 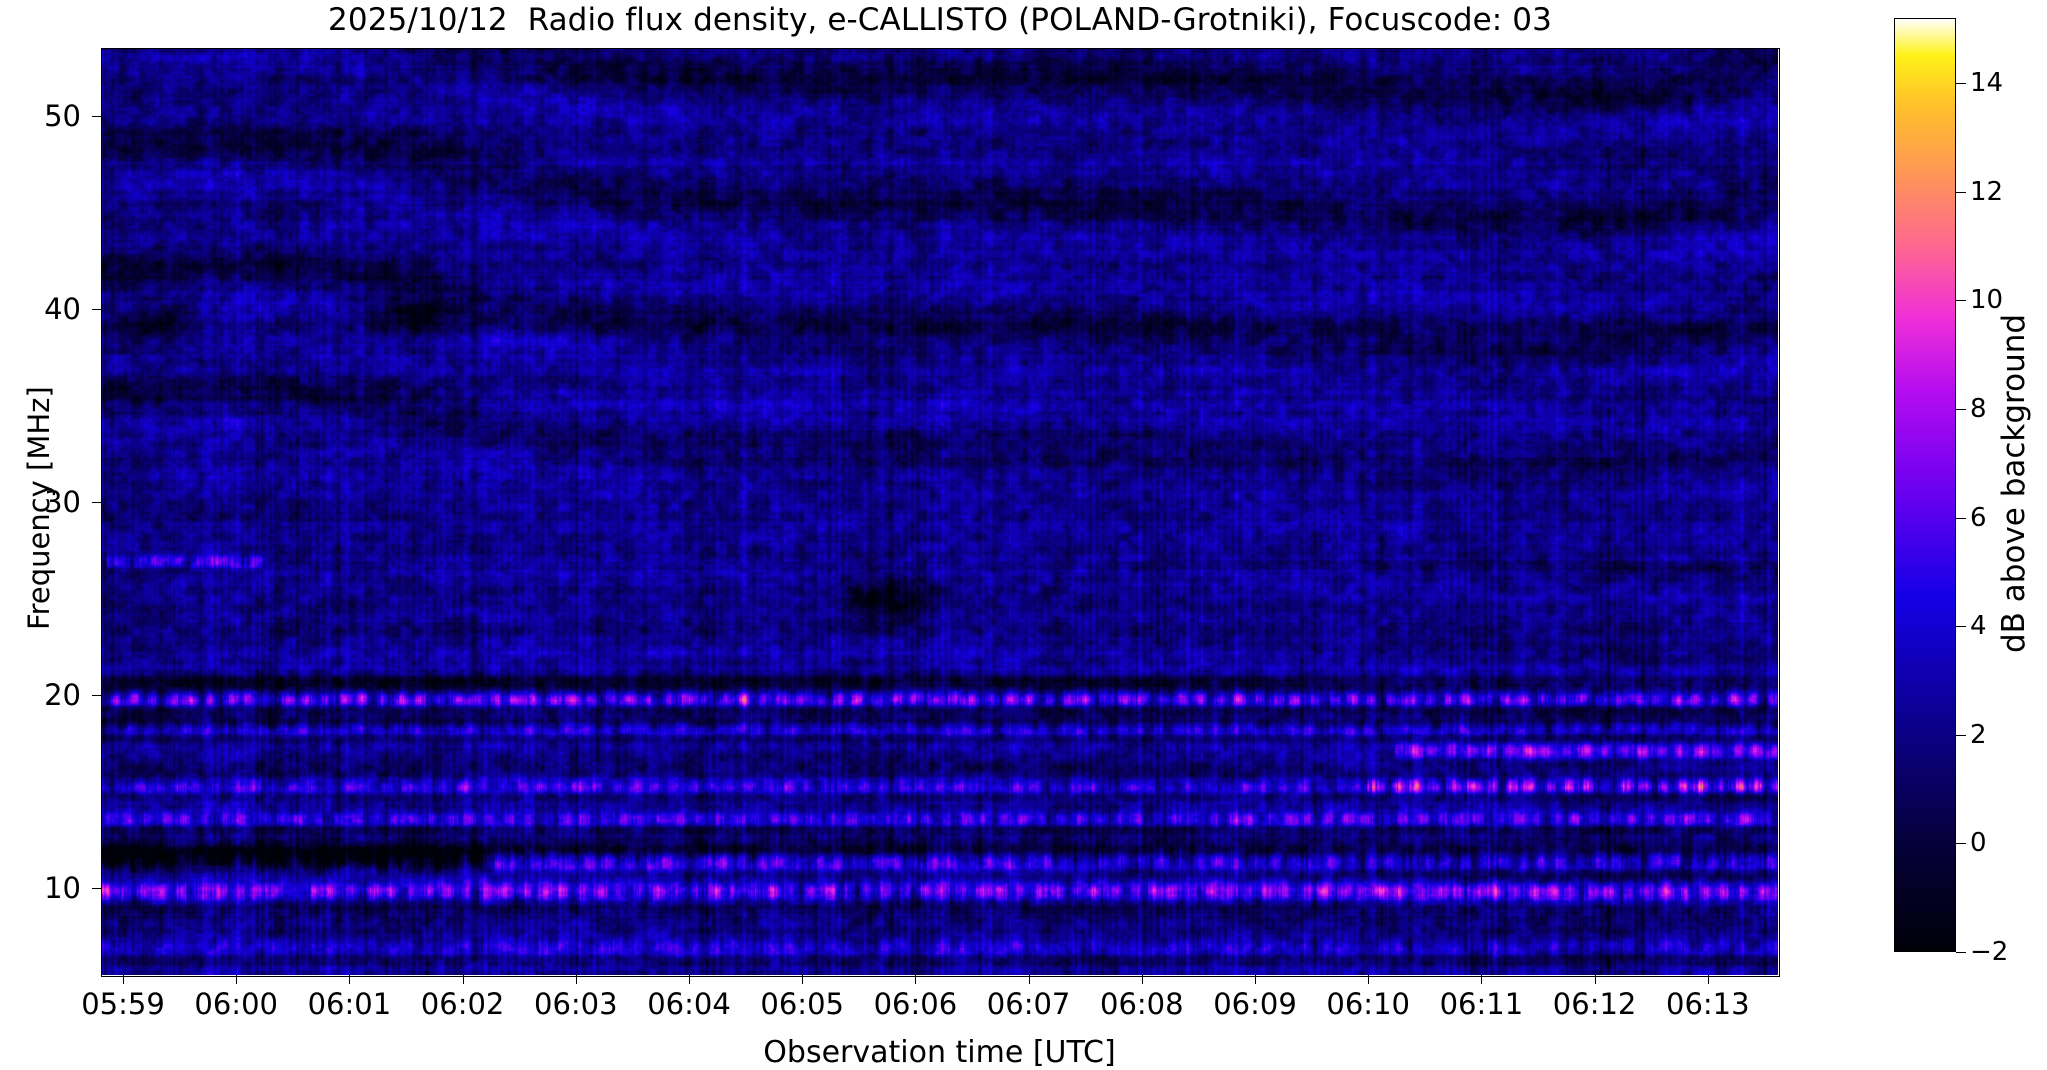 I want to click on x-tick-label: 06:04, so click(x=689, y=1004).